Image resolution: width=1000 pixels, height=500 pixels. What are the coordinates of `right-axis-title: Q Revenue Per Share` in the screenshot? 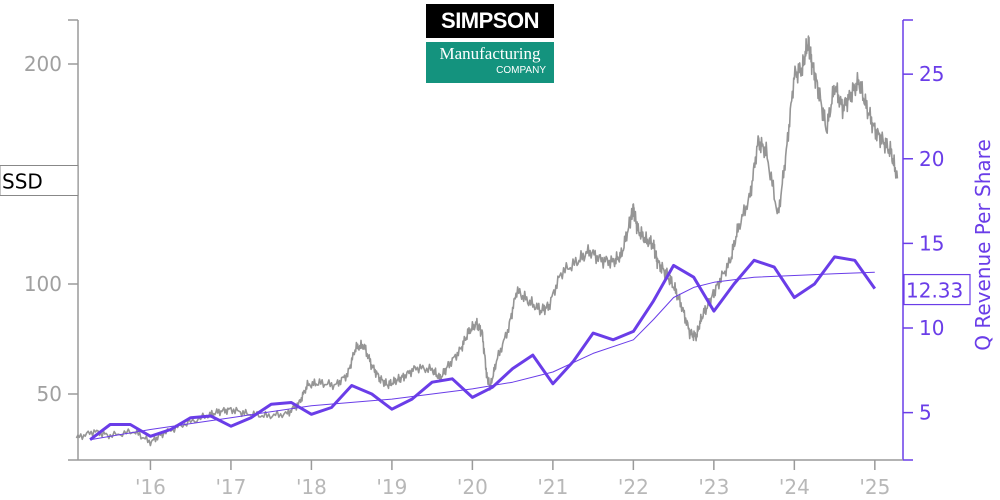 It's located at (983, 245).